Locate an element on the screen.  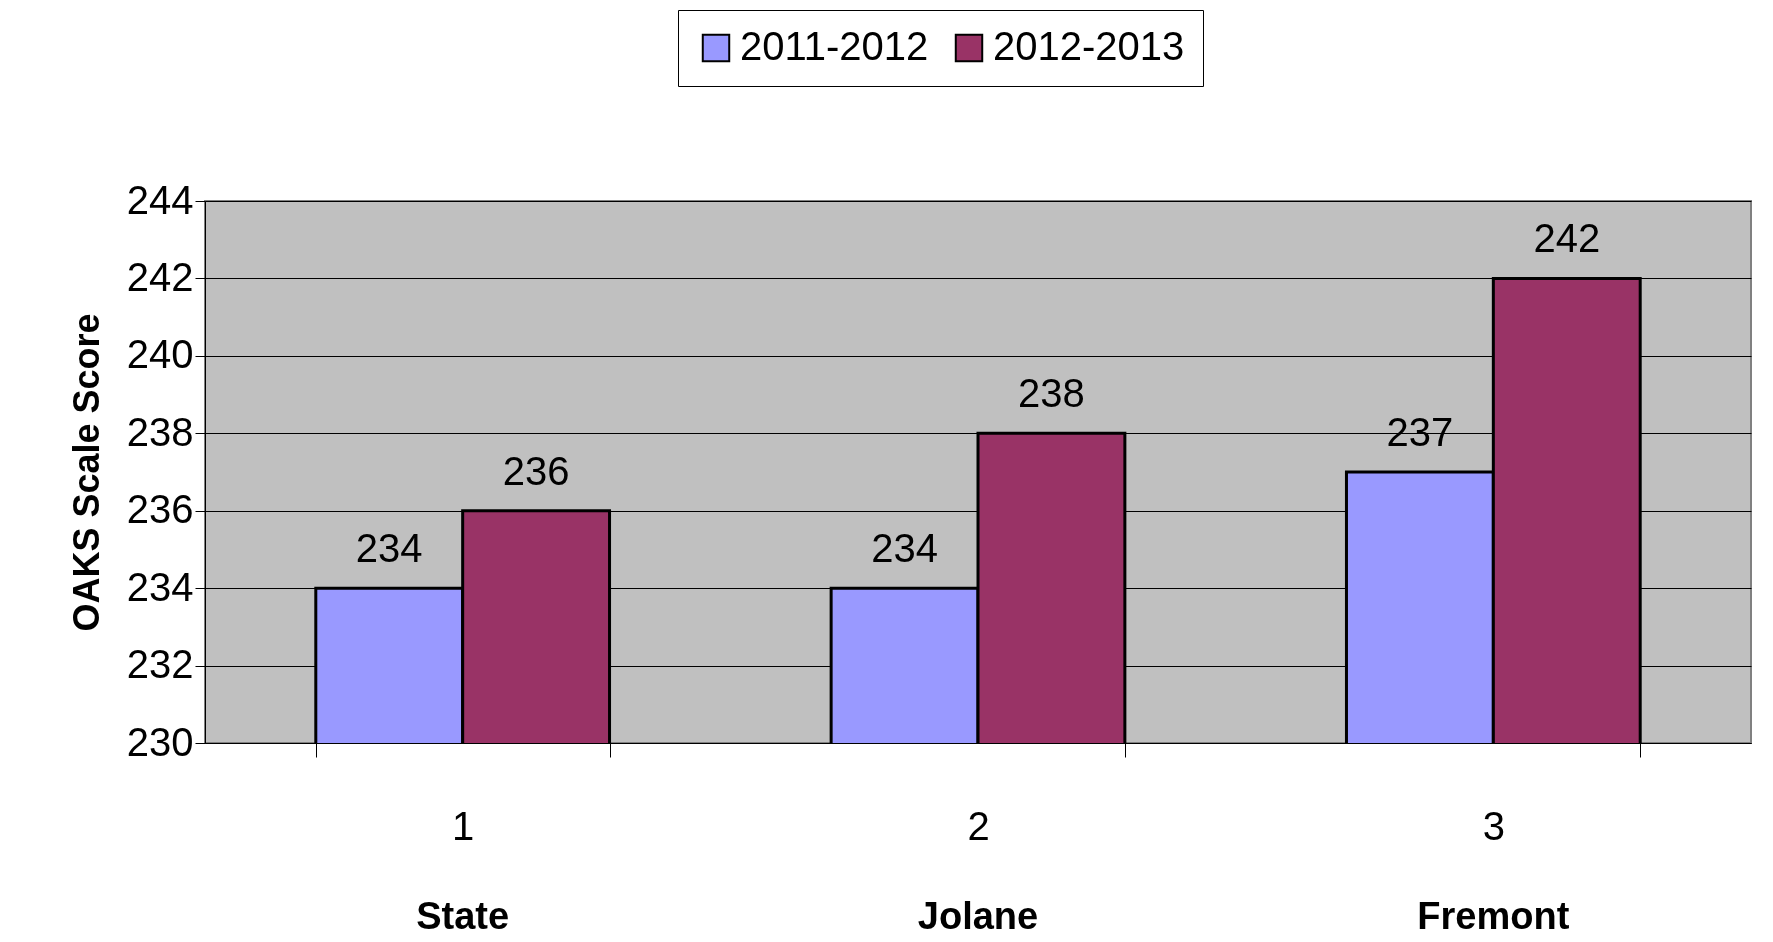
annotation: Jolane is located at coordinates (978, 916).